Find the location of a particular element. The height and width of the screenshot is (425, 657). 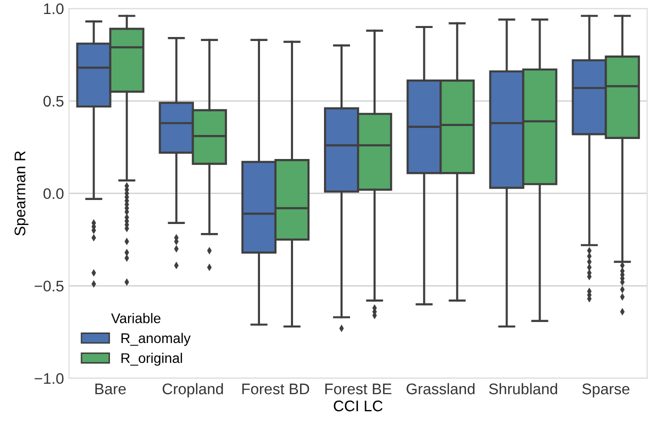

legend-title: Variable is located at coordinates (135, 318).